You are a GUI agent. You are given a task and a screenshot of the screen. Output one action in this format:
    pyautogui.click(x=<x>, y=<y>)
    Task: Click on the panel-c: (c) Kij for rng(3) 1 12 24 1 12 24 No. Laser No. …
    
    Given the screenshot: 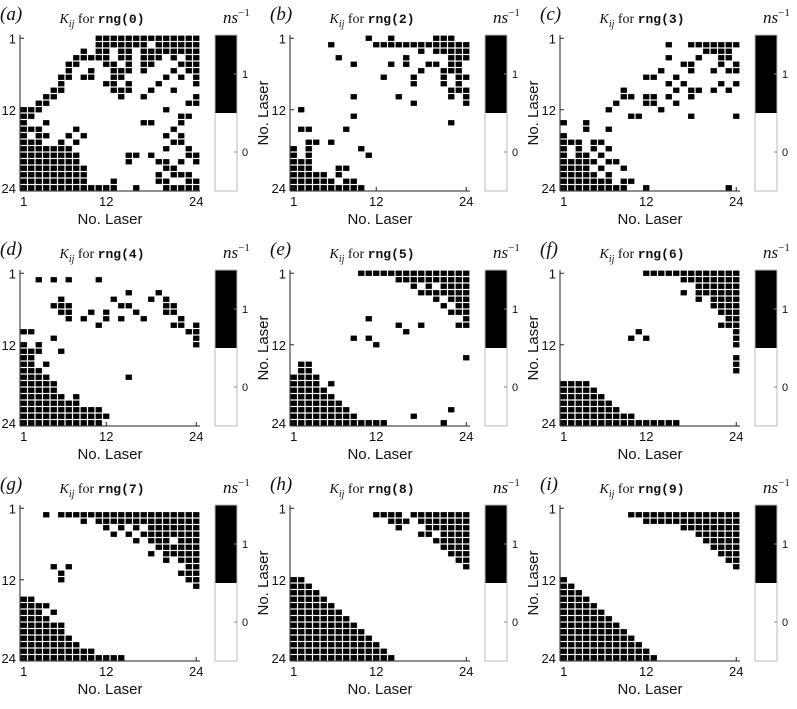 What is the action you would take?
    pyautogui.click(x=657, y=116)
    